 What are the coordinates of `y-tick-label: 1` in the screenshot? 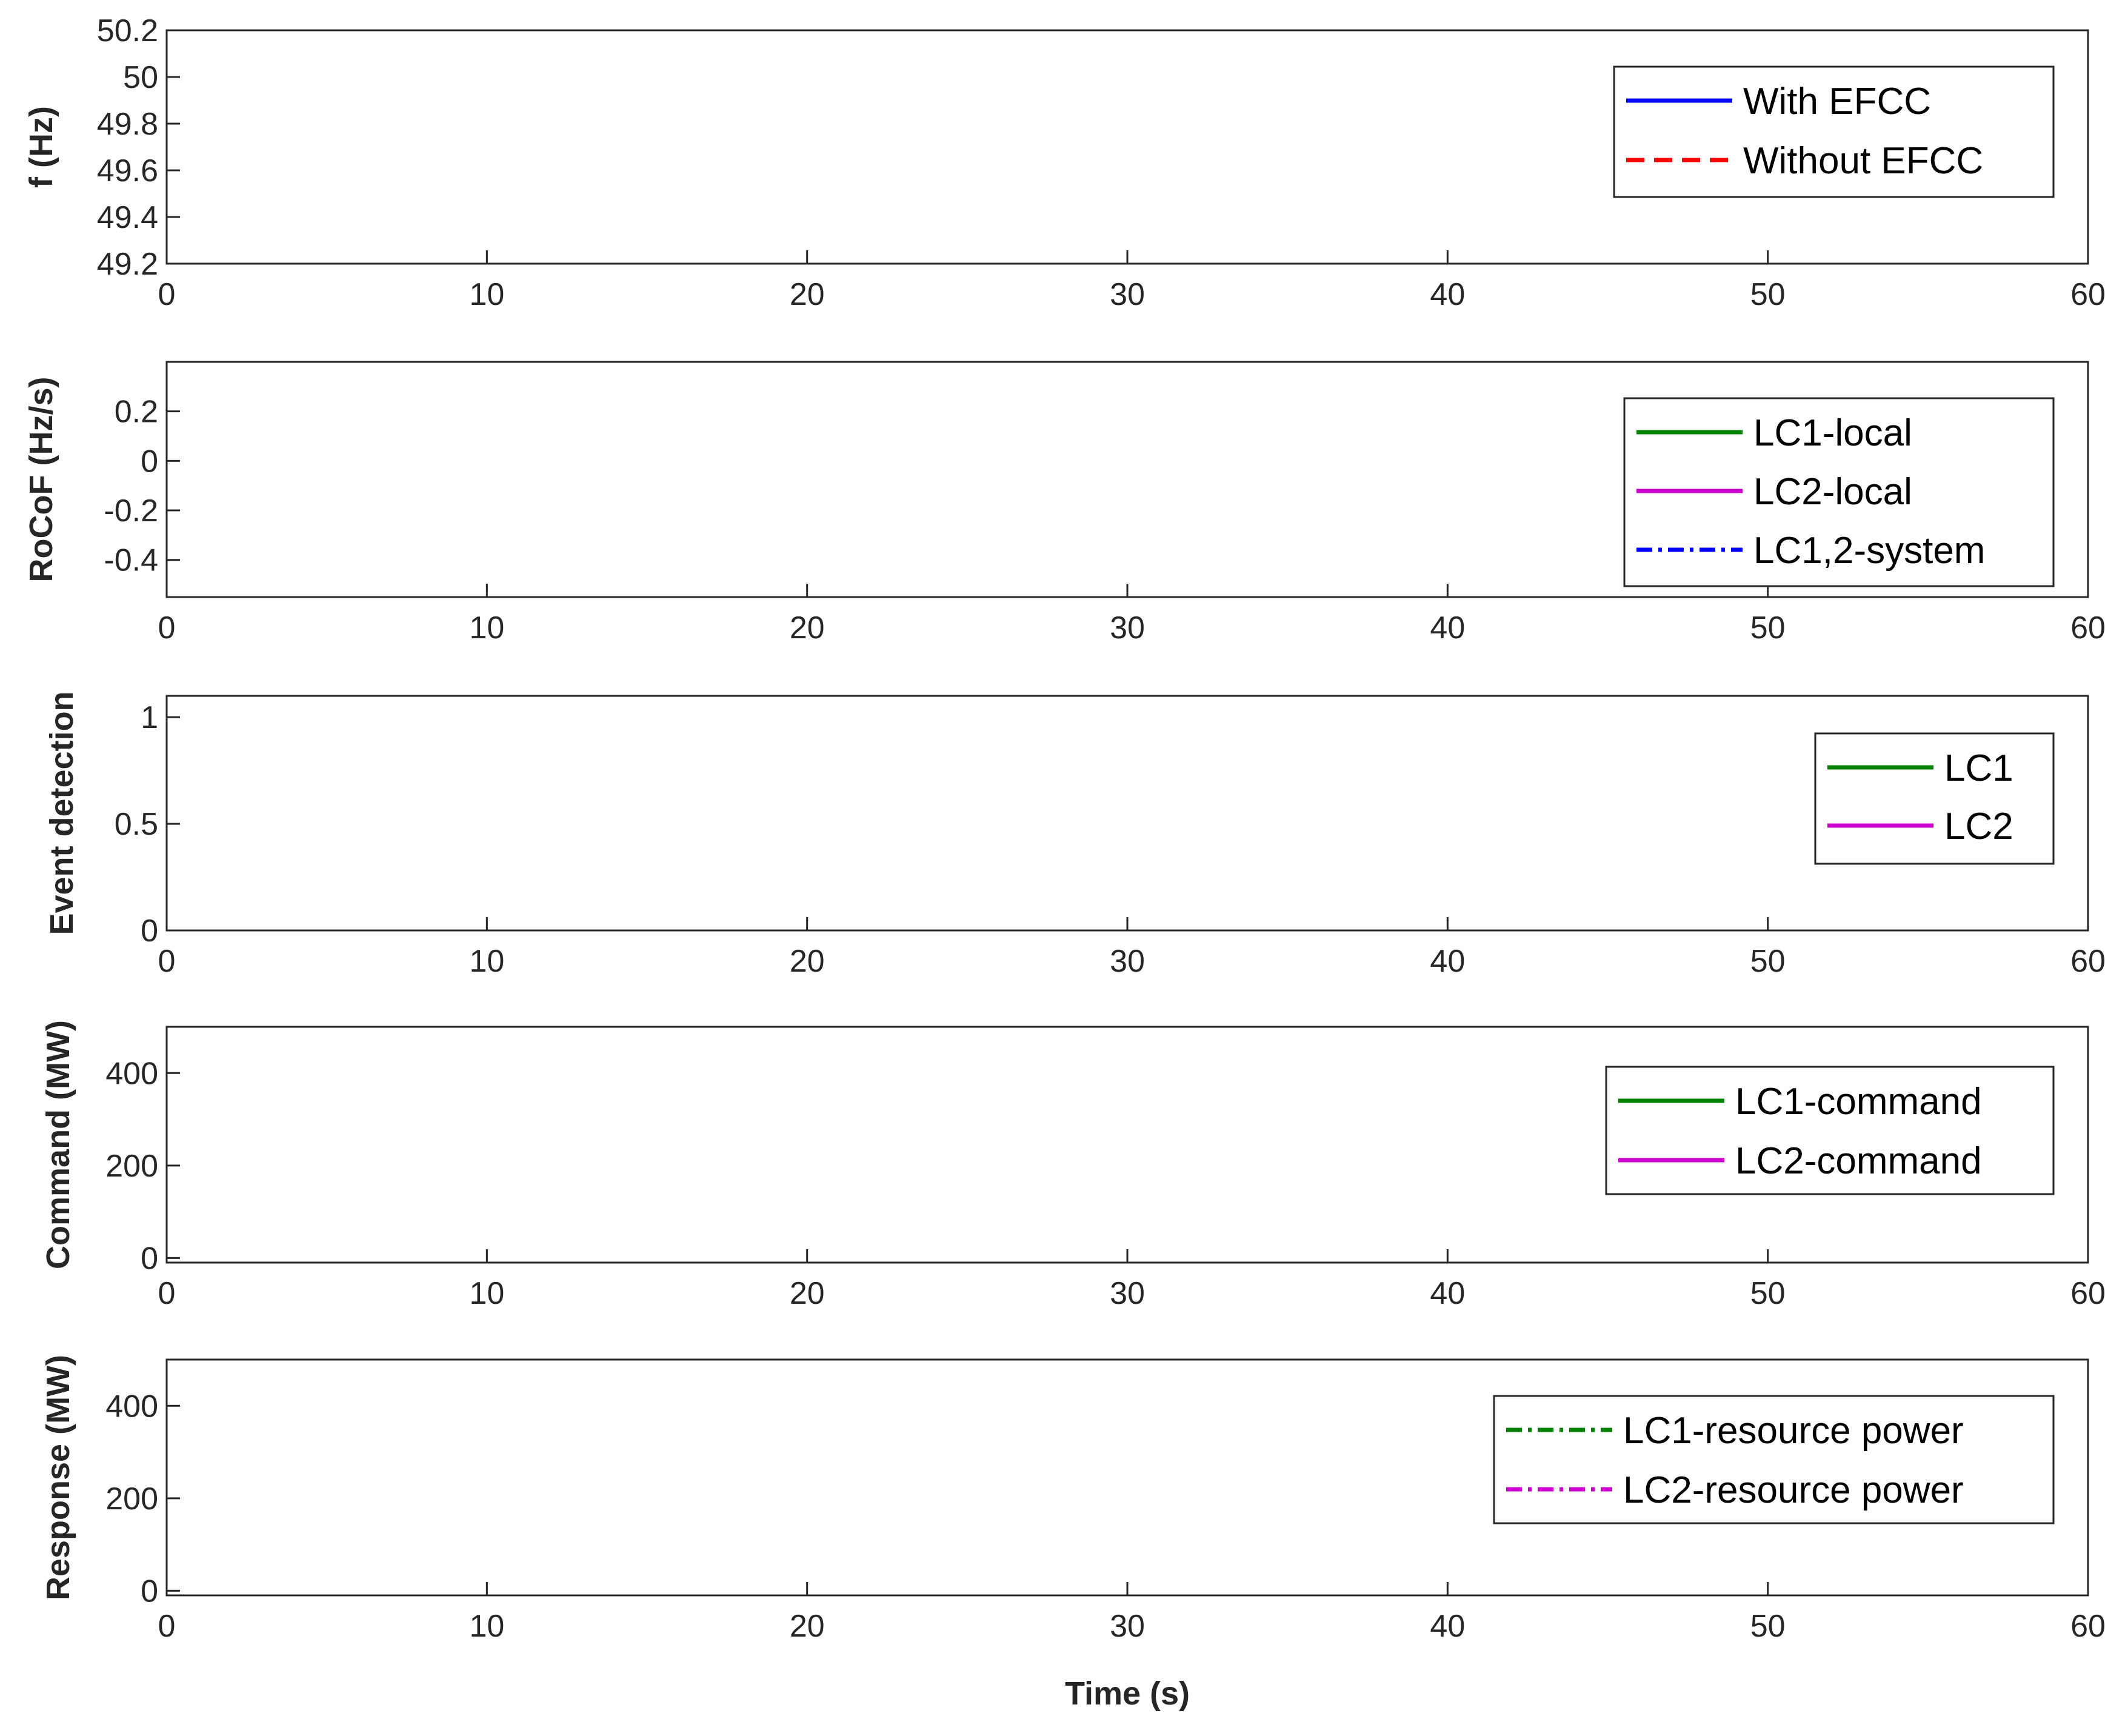 It's located at (149, 718).